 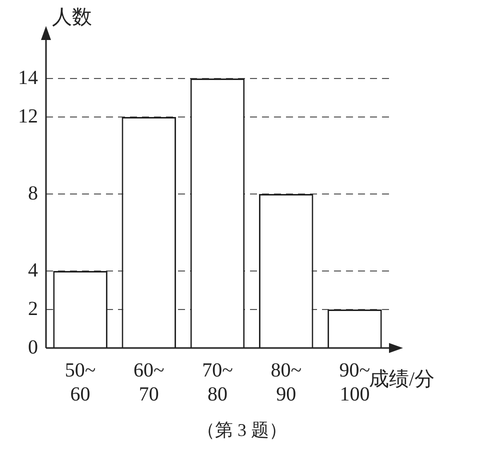 I want to click on y-tick-label: 8, so click(x=33, y=193).